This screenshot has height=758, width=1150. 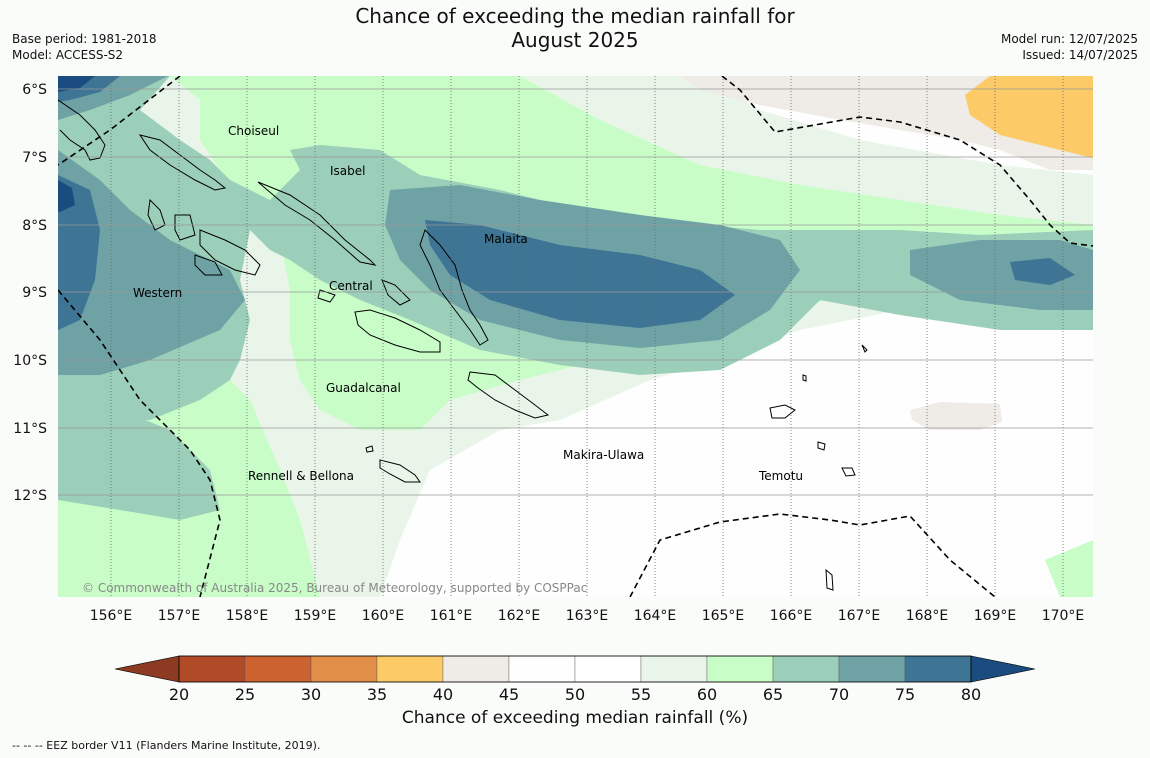 I want to click on new-georgia-coast, so click(x=230, y=252).